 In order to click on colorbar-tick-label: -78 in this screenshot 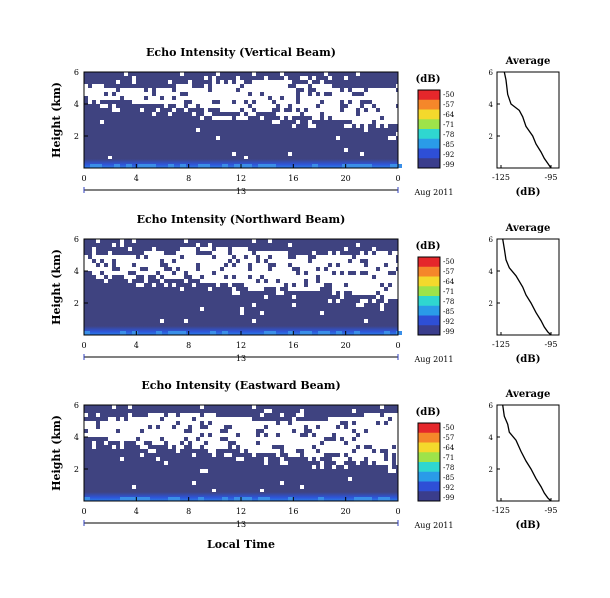, I will do `click(448, 468)`.